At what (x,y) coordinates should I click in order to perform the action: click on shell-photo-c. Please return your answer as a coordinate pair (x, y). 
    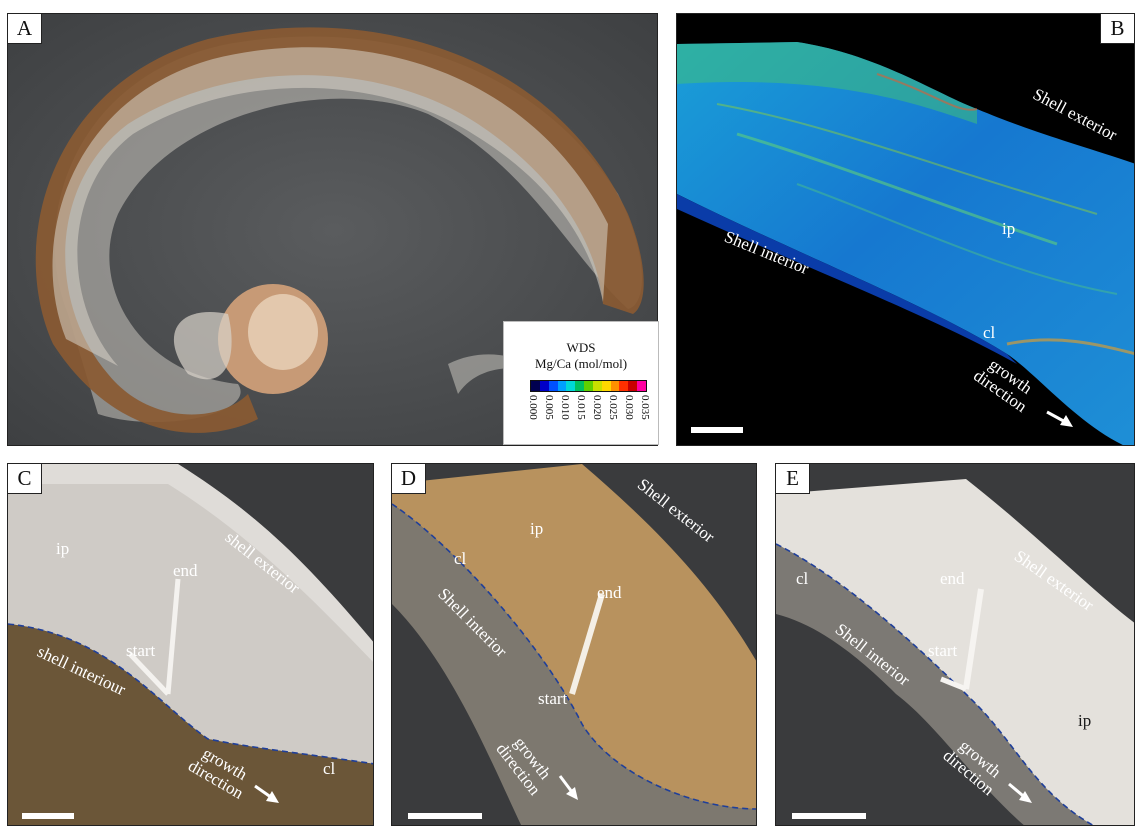
    Looking at the image, I should click on (190, 644).